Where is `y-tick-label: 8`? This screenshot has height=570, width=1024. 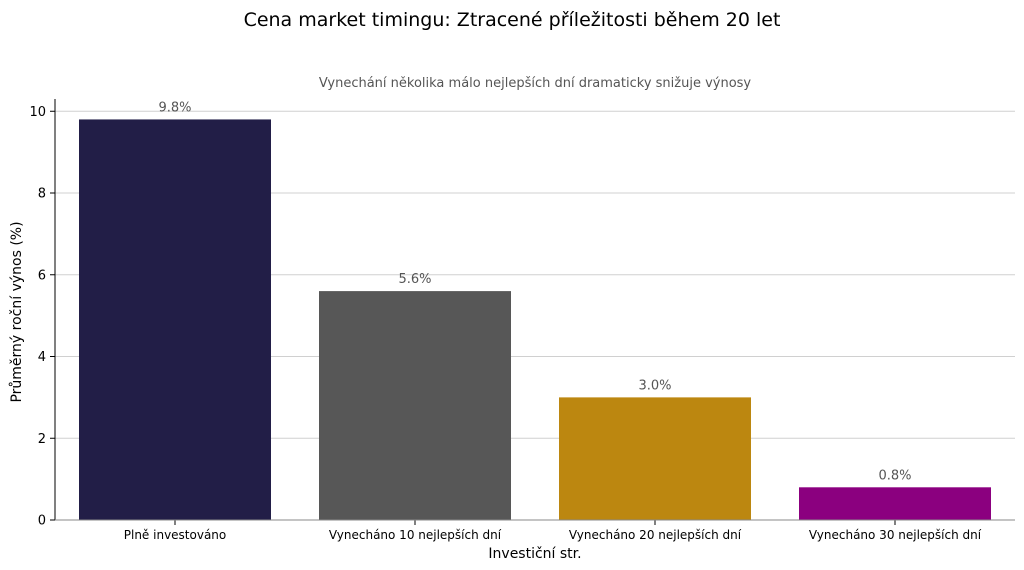 y-tick-label: 8 is located at coordinates (42, 194).